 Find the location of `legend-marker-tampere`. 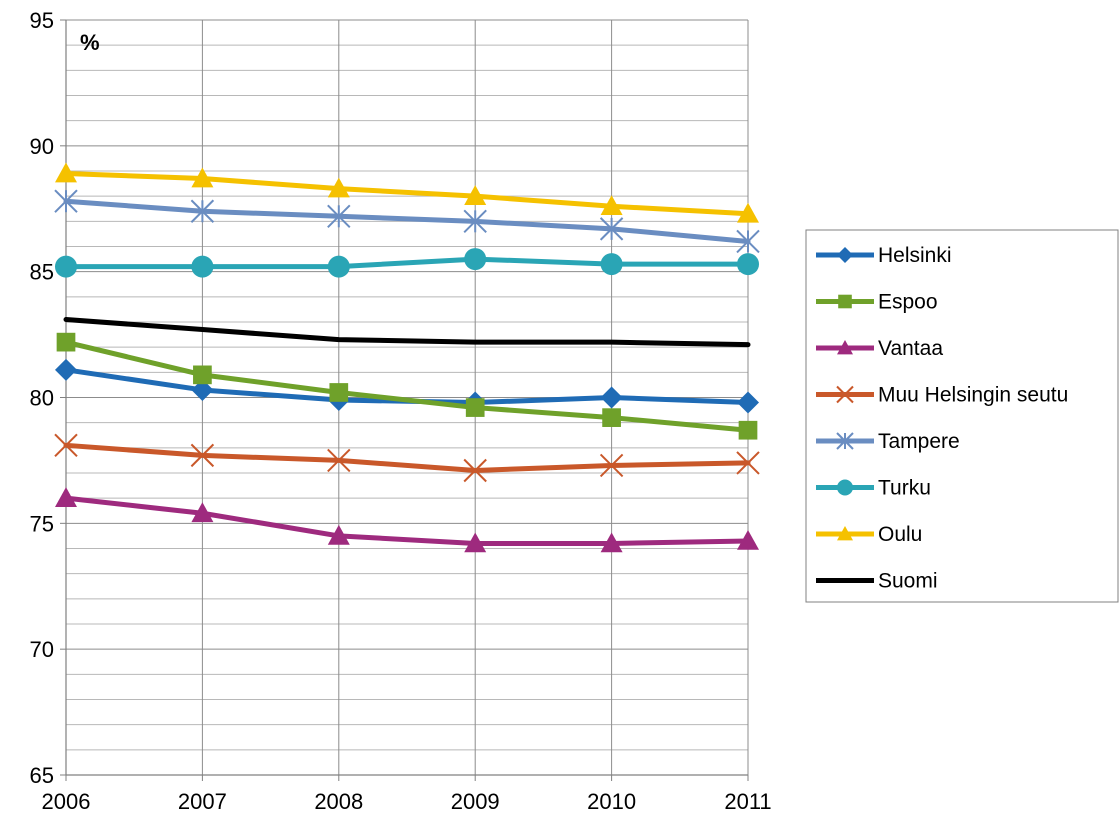

legend-marker-tampere is located at coordinates (845, 441).